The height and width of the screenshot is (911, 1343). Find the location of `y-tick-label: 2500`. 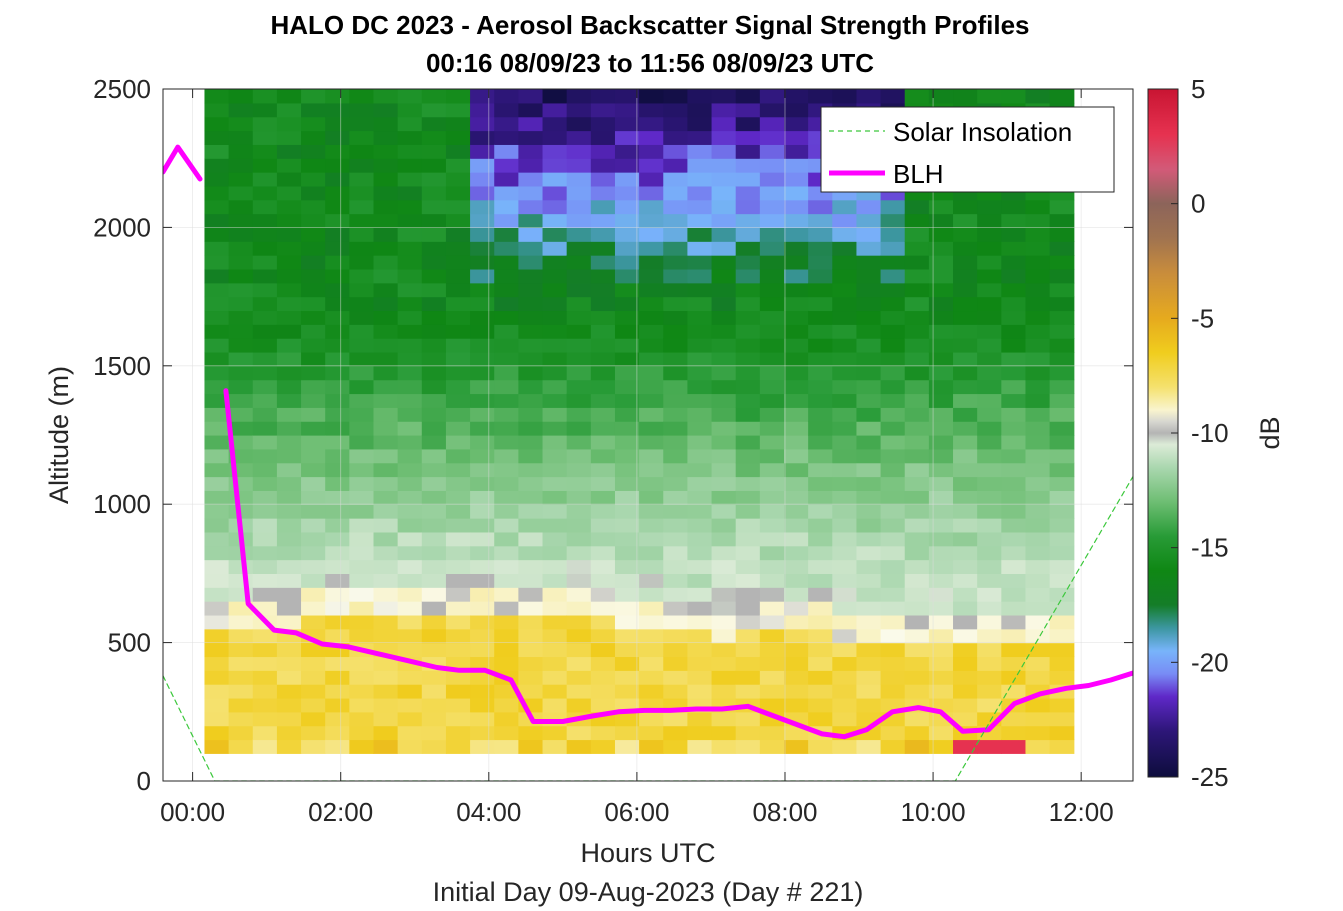

y-tick-label: 2500 is located at coordinates (122, 89).